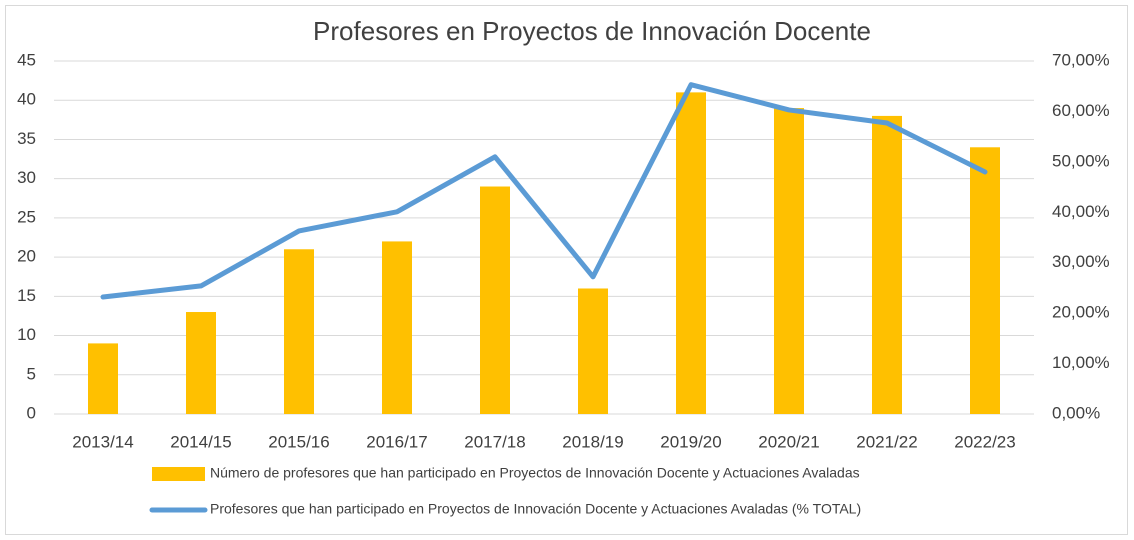 The image size is (1134, 540). I want to click on x-tick-label: 2018/19, so click(592, 441).